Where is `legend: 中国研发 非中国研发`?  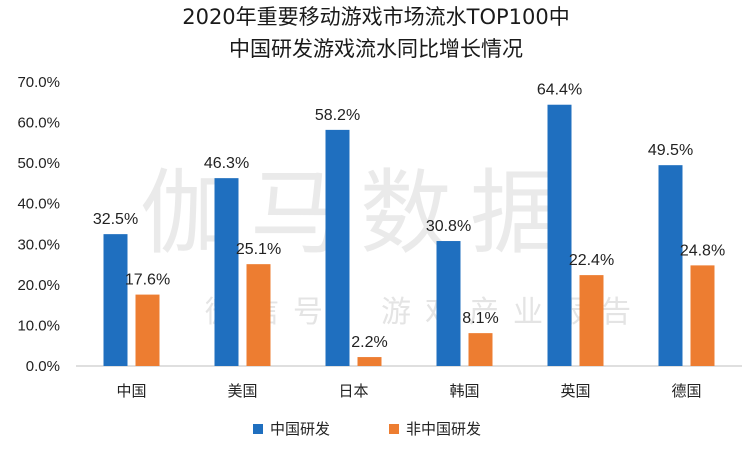
legend: 中国研发 非中国研发 is located at coordinates (367, 429).